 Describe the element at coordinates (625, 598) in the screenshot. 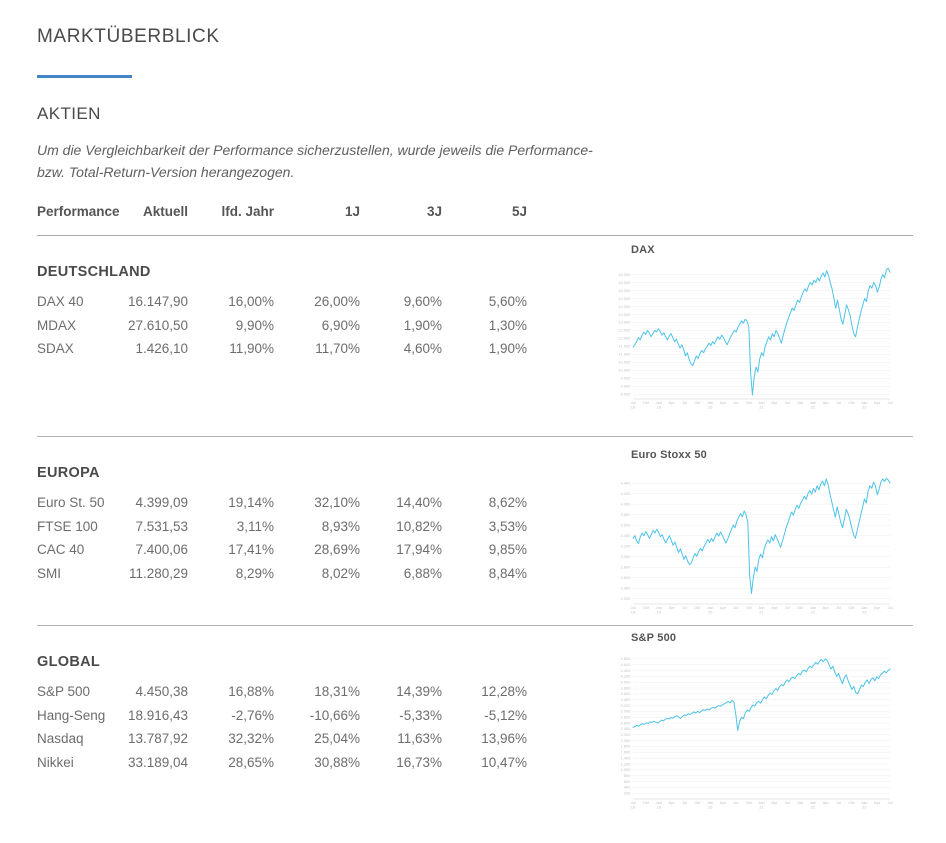

I see `y-tick-label: 2.200` at that location.